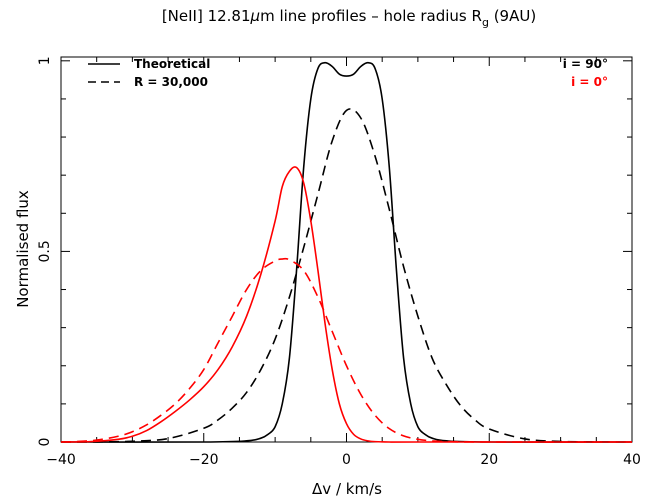  Describe the element at coordinates (347, 489) in the screenshot. I see `x-axis-title: Δv / km/s` at that location.